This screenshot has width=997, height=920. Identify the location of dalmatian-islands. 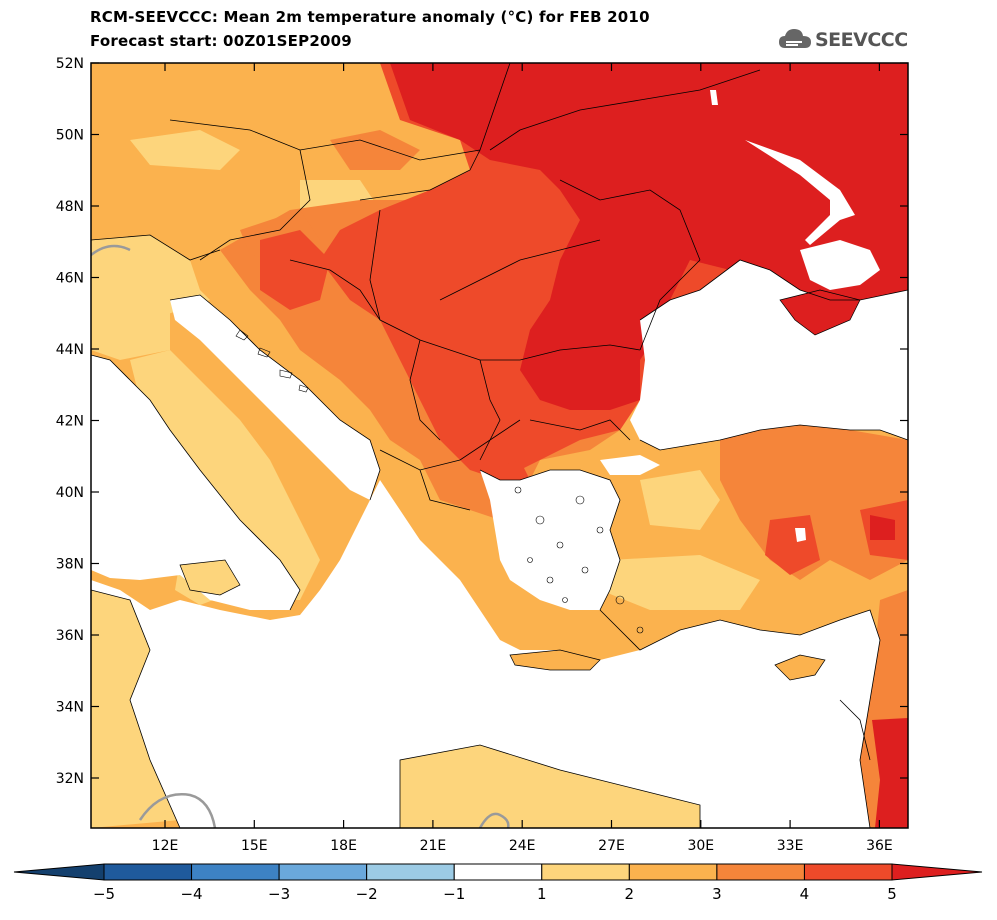
(272, 361).